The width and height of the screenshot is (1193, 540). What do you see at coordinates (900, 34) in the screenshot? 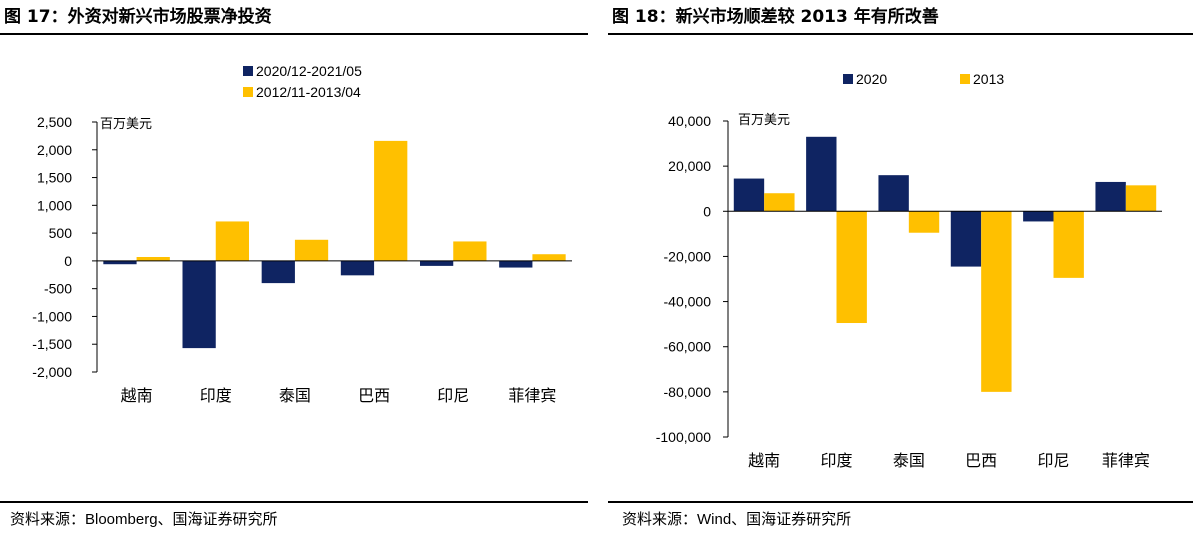
I see `right-title-divider` at bounding box center [900, 34].